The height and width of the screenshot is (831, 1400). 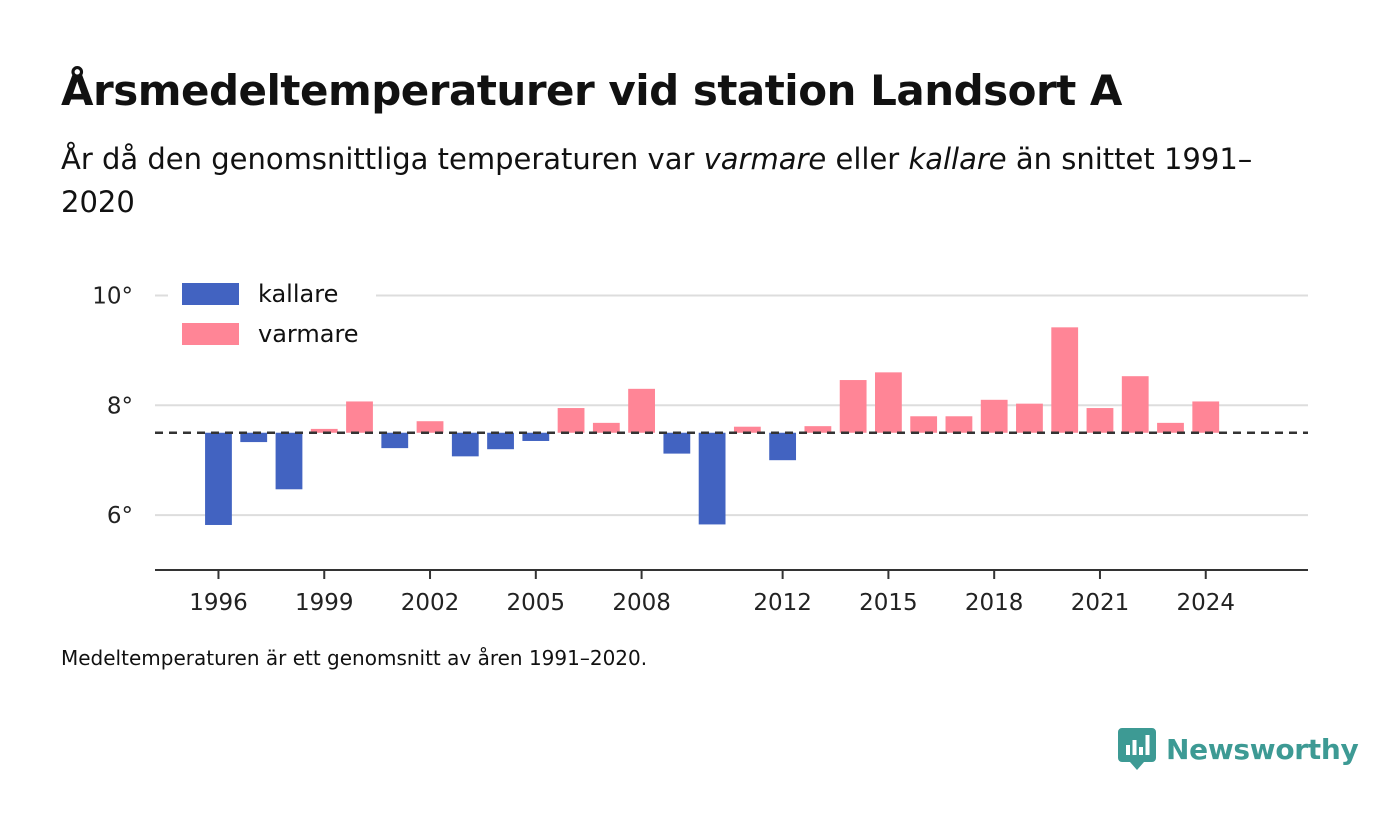 What do you see at coordinates (112, 296) in the screenshot?
I see `y-tick-label: 10°` at bounding box center [112, 296].